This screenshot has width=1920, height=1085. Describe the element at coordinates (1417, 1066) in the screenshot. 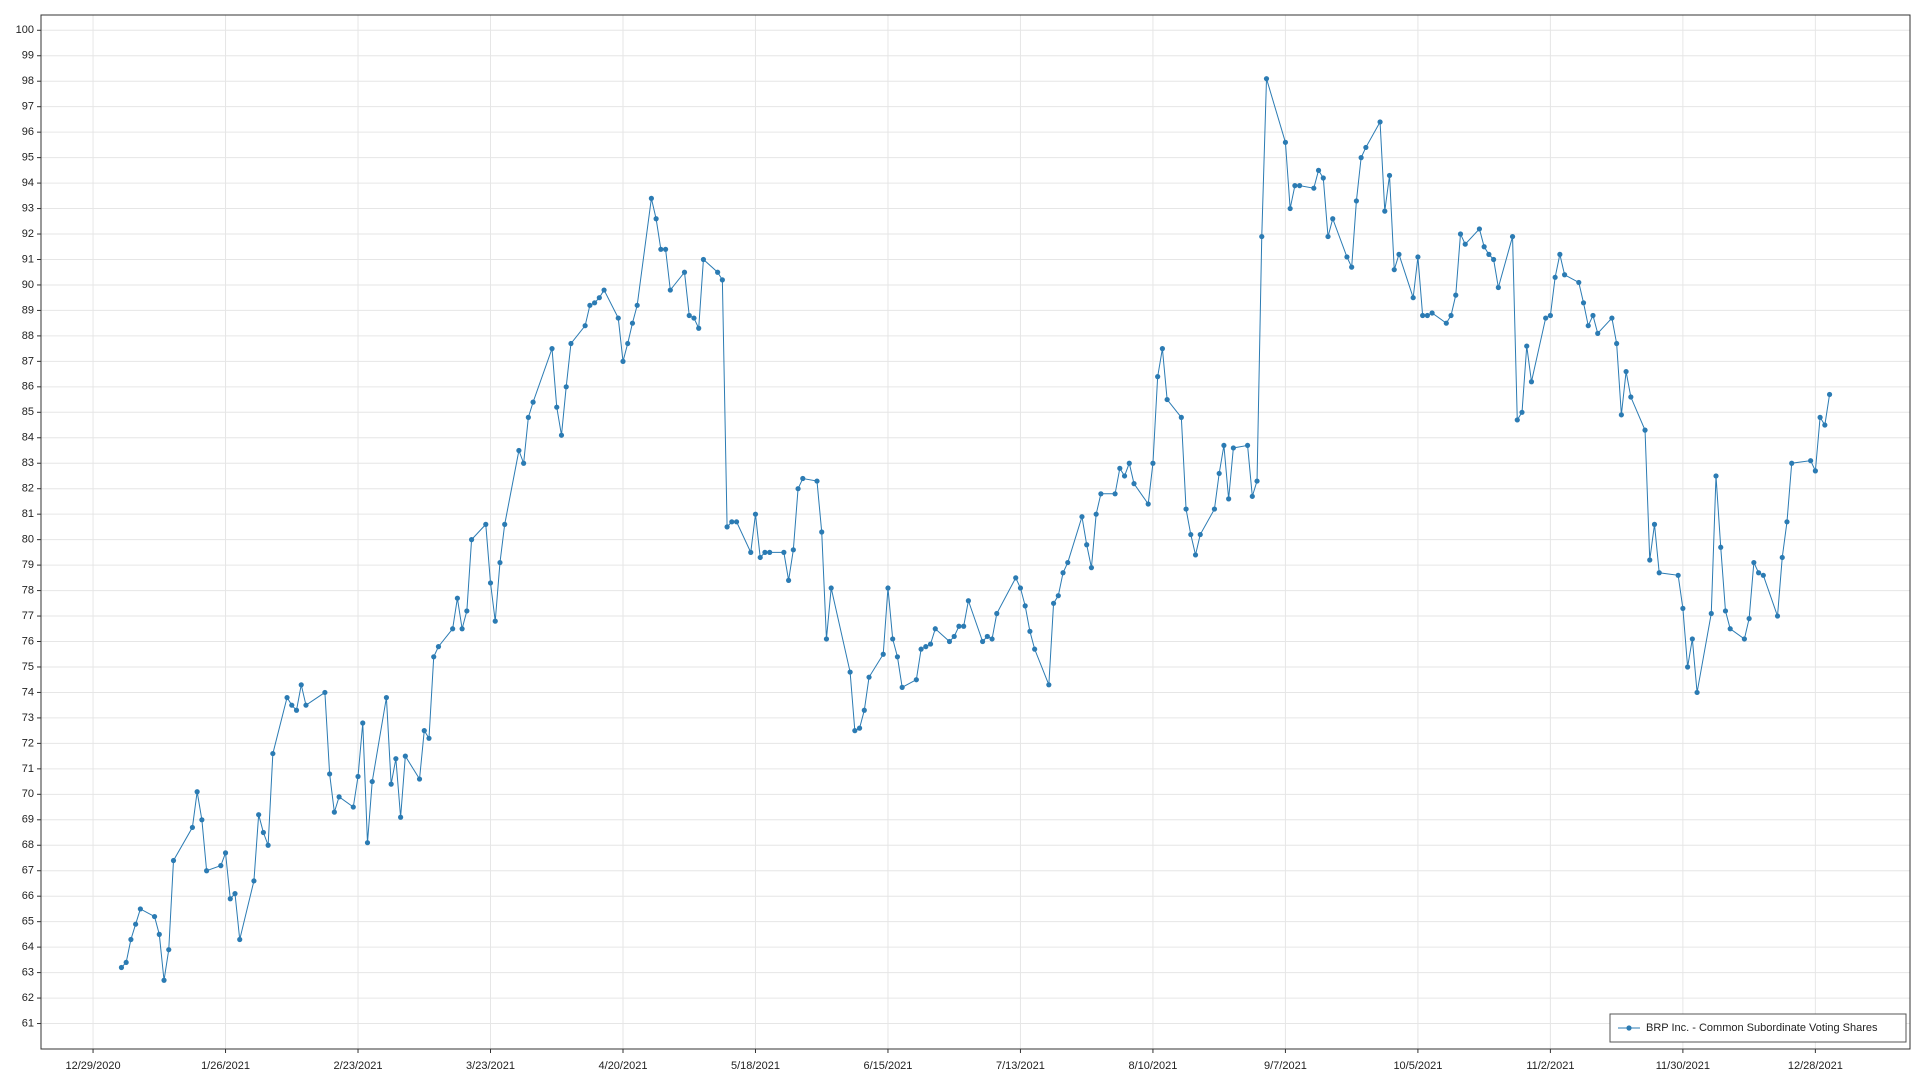

I see `x-tick-label: 10/5/2021` at that location.